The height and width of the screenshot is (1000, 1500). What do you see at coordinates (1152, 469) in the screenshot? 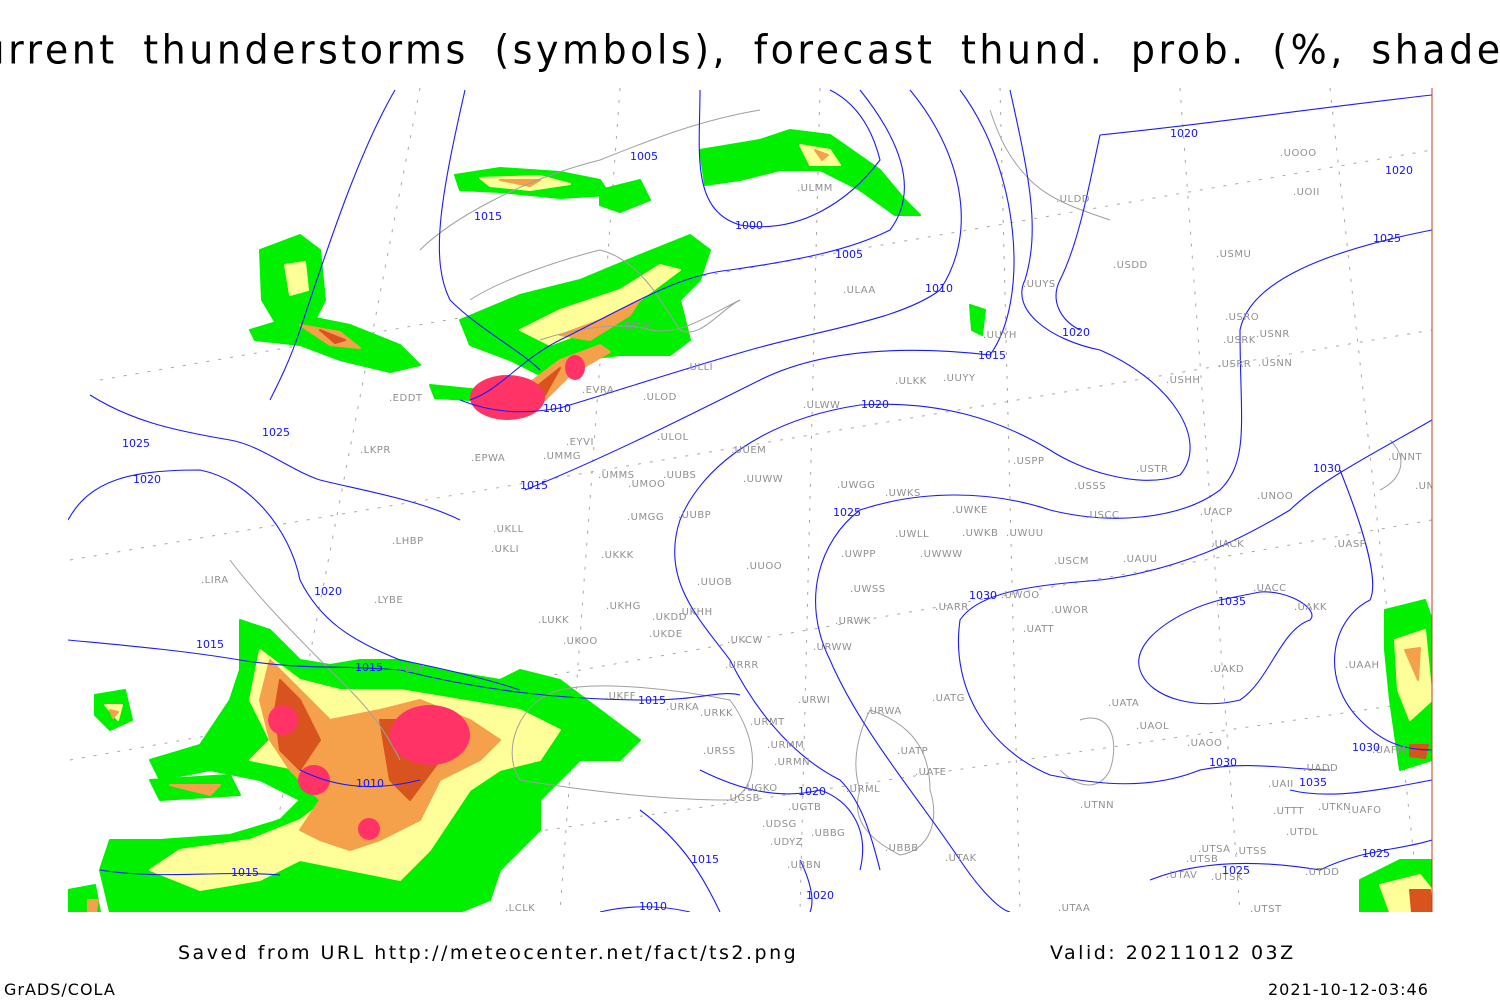
I see `station-label: .USTR` at bounding box center [1152, 469].